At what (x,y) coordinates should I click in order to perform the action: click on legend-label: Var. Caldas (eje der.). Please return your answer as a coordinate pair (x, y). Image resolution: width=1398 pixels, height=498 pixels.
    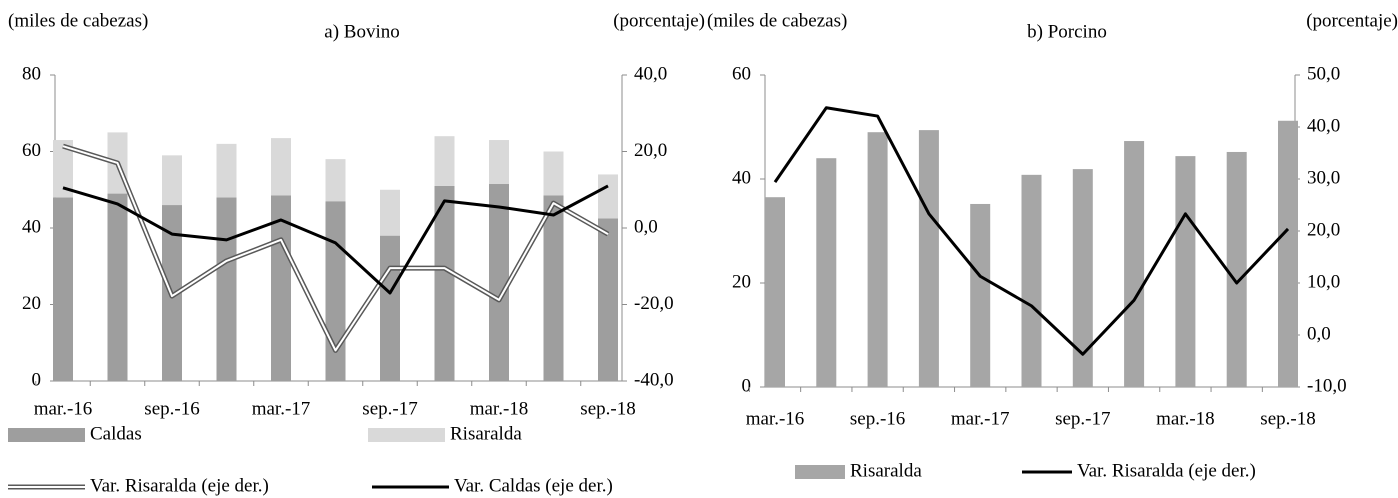
    Looking at the image, I should click on (533, 485).